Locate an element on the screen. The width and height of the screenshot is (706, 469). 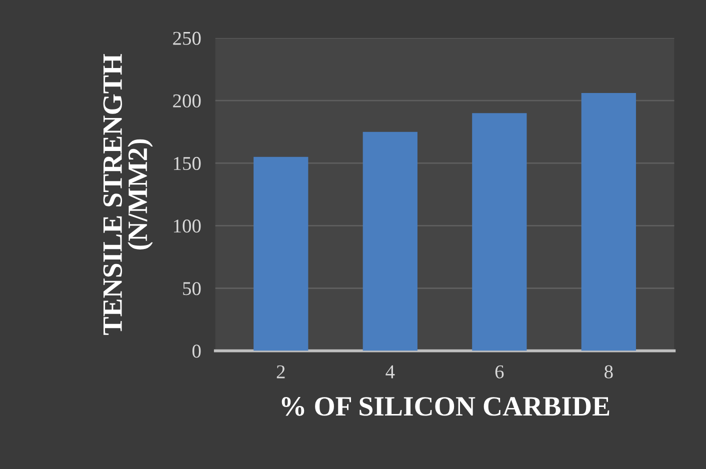
y-tick-label: 250 is located at coordinates (187, 38).